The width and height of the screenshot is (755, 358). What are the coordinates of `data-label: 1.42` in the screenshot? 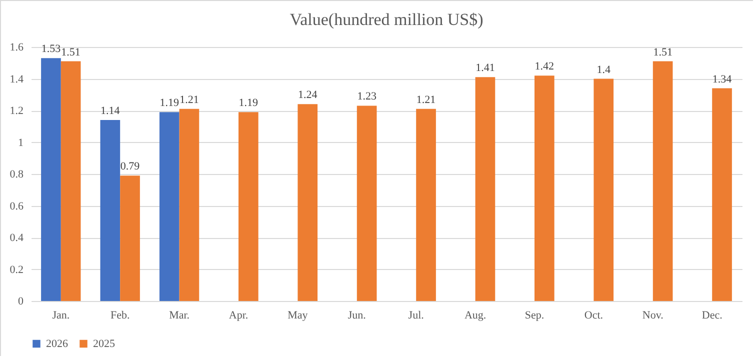 It's located at (544, 66).